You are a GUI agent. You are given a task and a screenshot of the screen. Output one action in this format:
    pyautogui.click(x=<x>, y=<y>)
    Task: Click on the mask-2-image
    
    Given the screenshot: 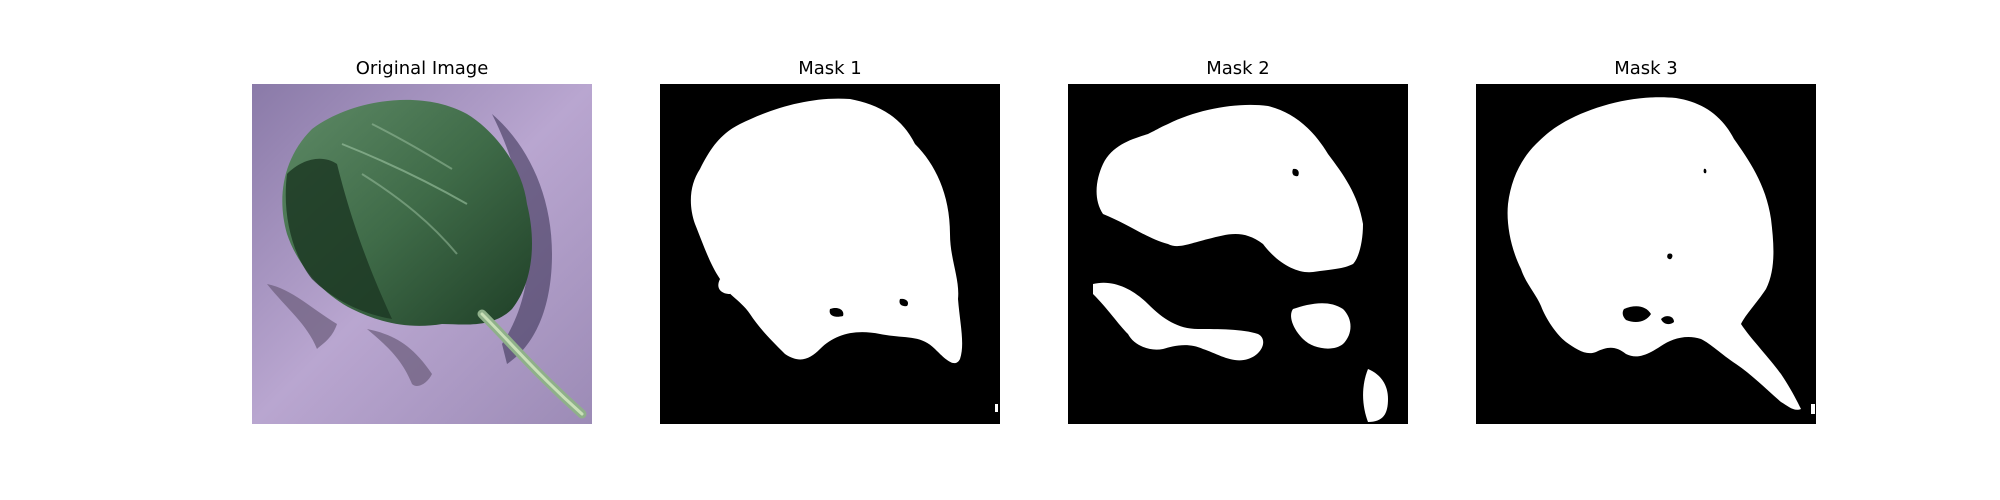 What is the action you would take?
    pyautogui.click(x=1238, y=254)
    